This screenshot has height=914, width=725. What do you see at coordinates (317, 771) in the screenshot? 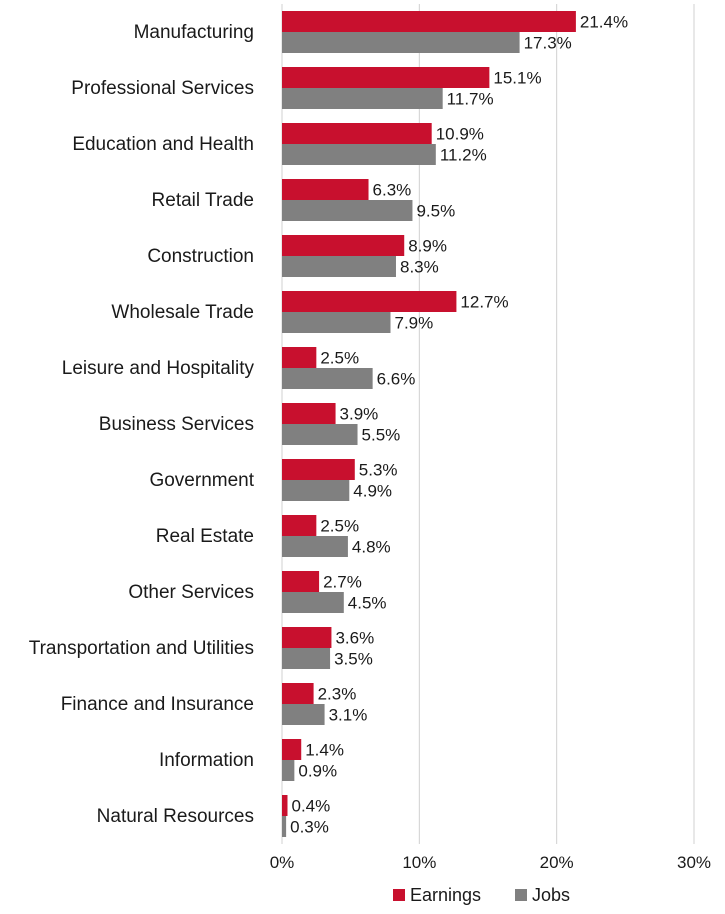
I see `value-label-jobs-13: 0.9%` at bounding box center [317, 771].